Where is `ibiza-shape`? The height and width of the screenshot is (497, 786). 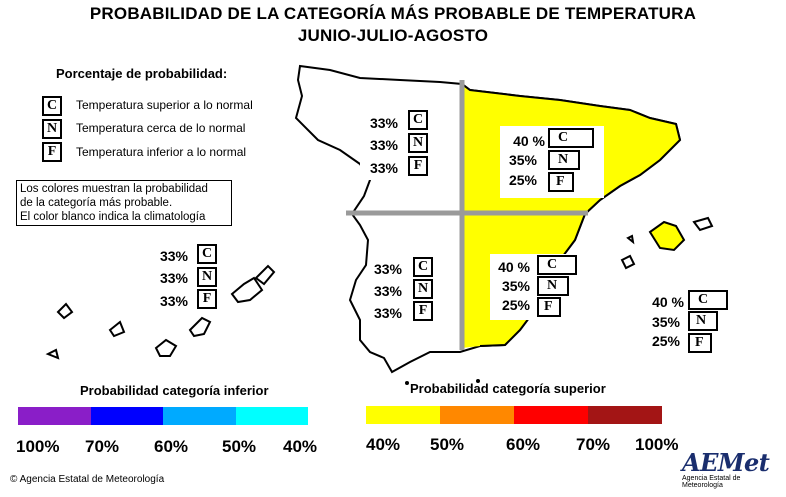 ibiza-shape is located at coordinates (628, 262).